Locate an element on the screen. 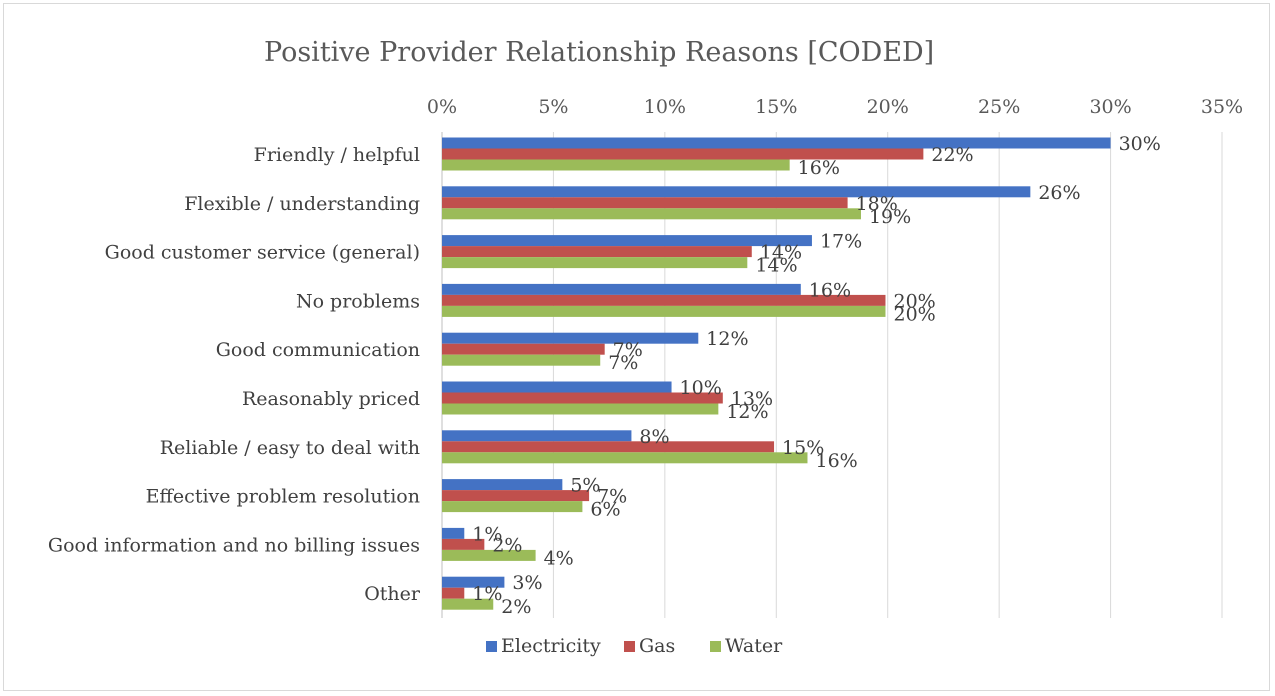 The image size is (1275, 696). data-label-gas: 1% is located at coordinates (487, 594).